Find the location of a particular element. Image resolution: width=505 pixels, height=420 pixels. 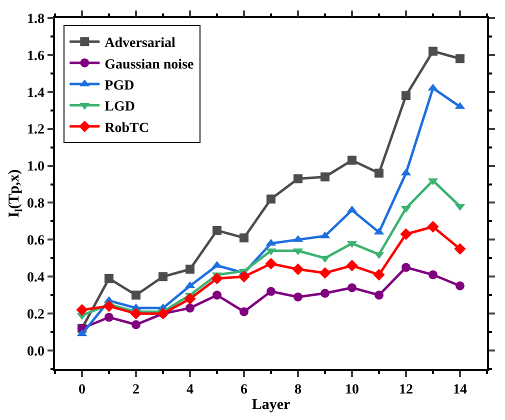

x-tick-label: 12 is located at coordinates (406, 390).